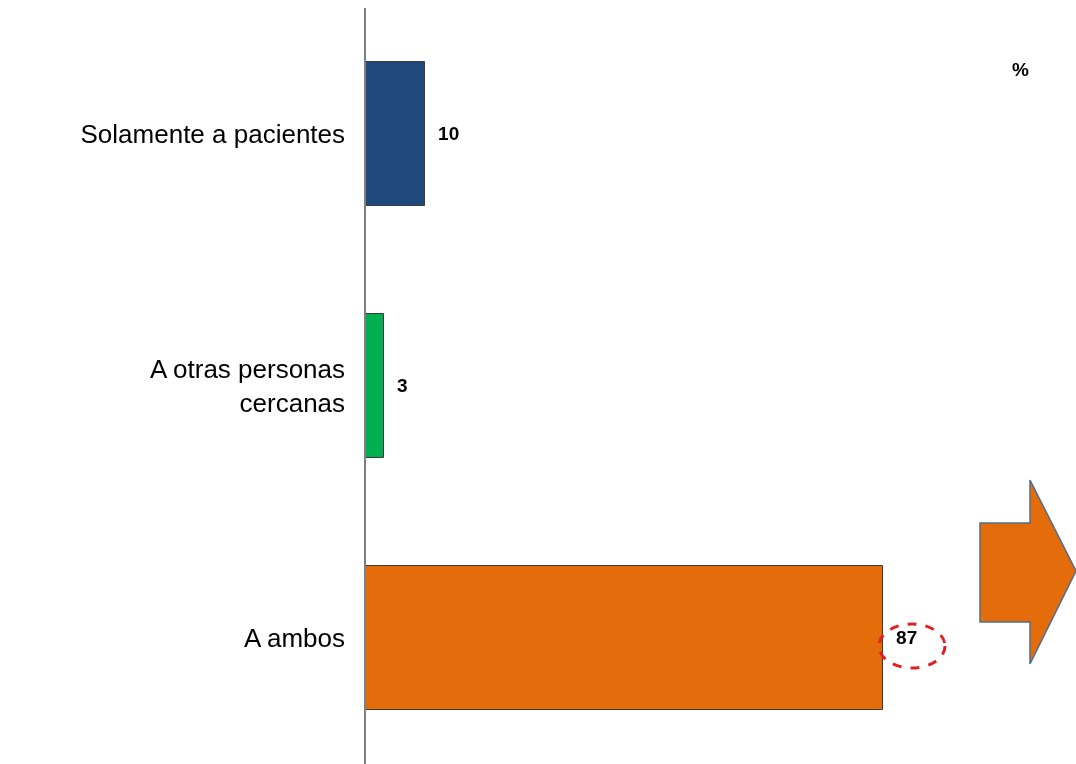 The width and height of the screenshot is (1076, 764). I want to click on data-label: 10, so click(449, 133).